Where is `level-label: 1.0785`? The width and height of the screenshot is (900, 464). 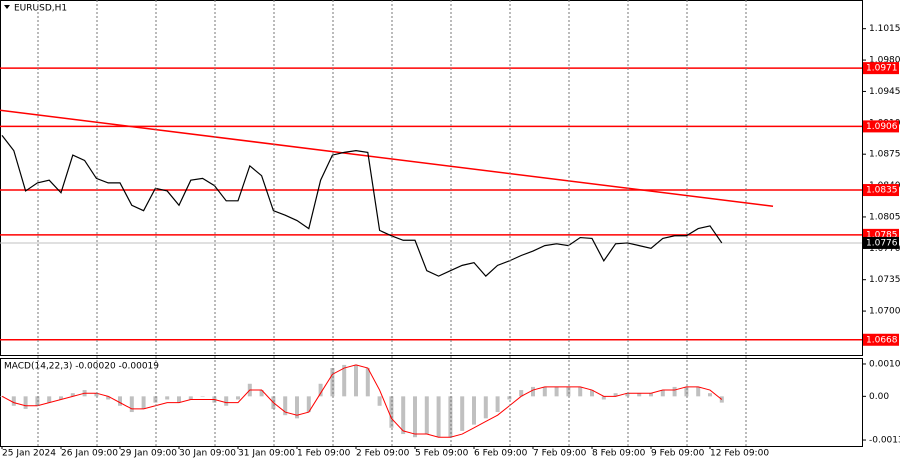 level-label: 1.0785 is located at coordinates (882, 235).